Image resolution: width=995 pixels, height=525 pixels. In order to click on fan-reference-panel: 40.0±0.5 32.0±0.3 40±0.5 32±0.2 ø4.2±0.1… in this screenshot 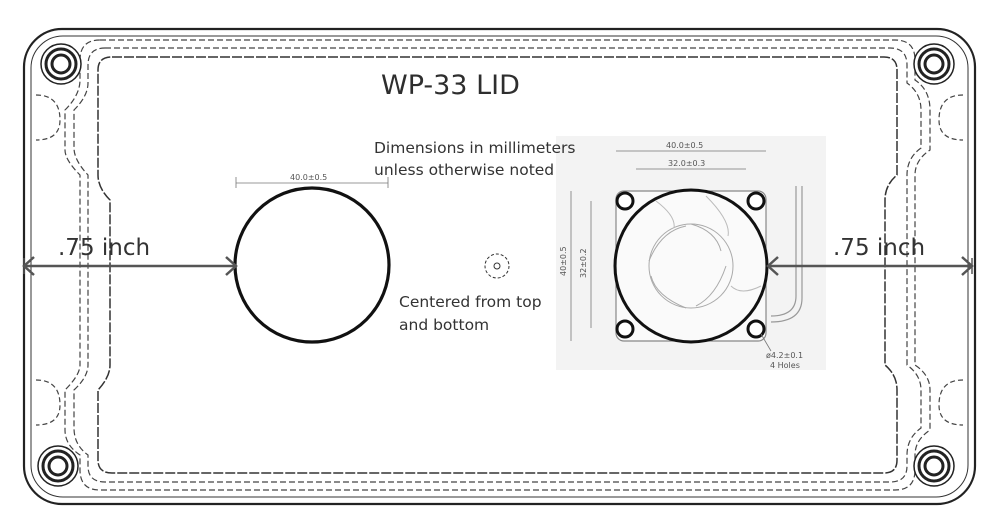, I will do `click(691, 253)`.